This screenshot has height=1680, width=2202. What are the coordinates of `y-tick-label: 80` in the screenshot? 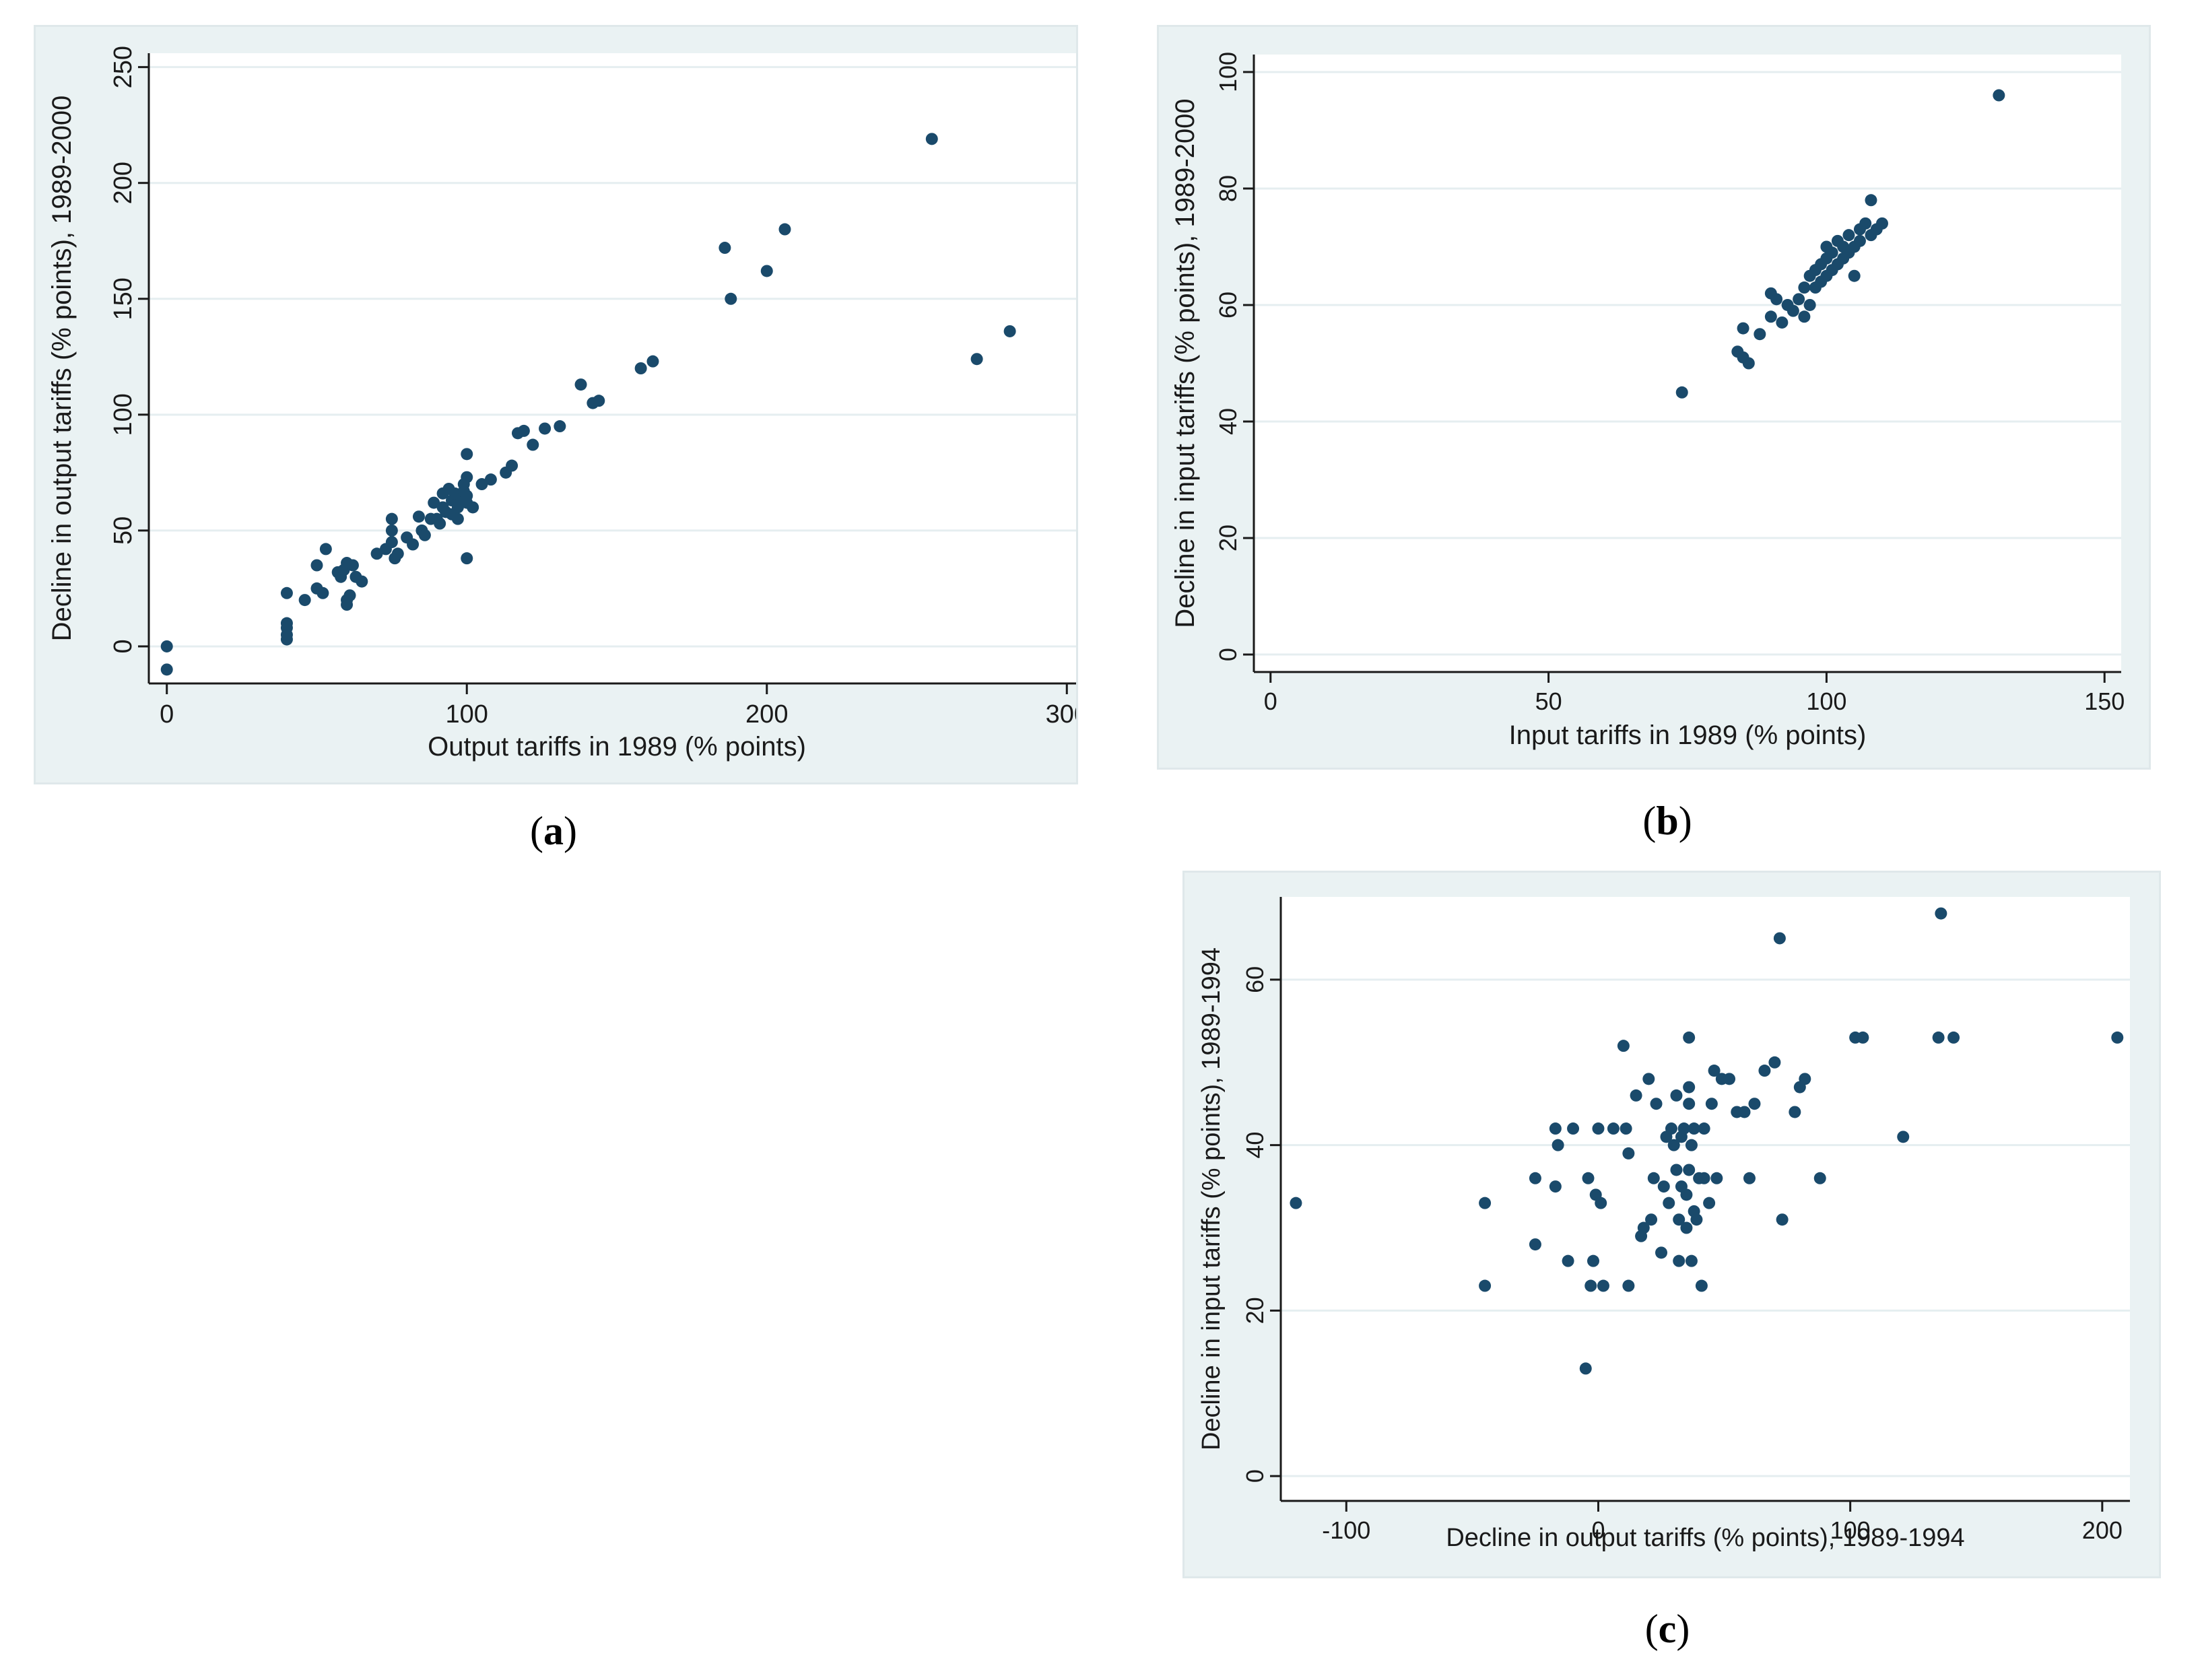 It's located at (1228, 188).